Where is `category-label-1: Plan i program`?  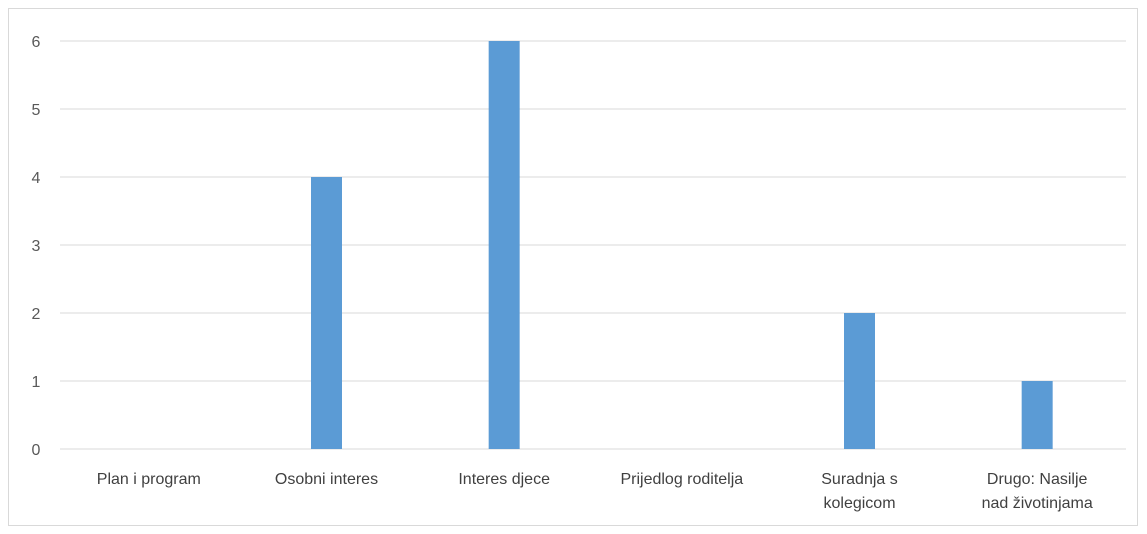 category-label-1: Plan i program is located at coordinates (149, 479).